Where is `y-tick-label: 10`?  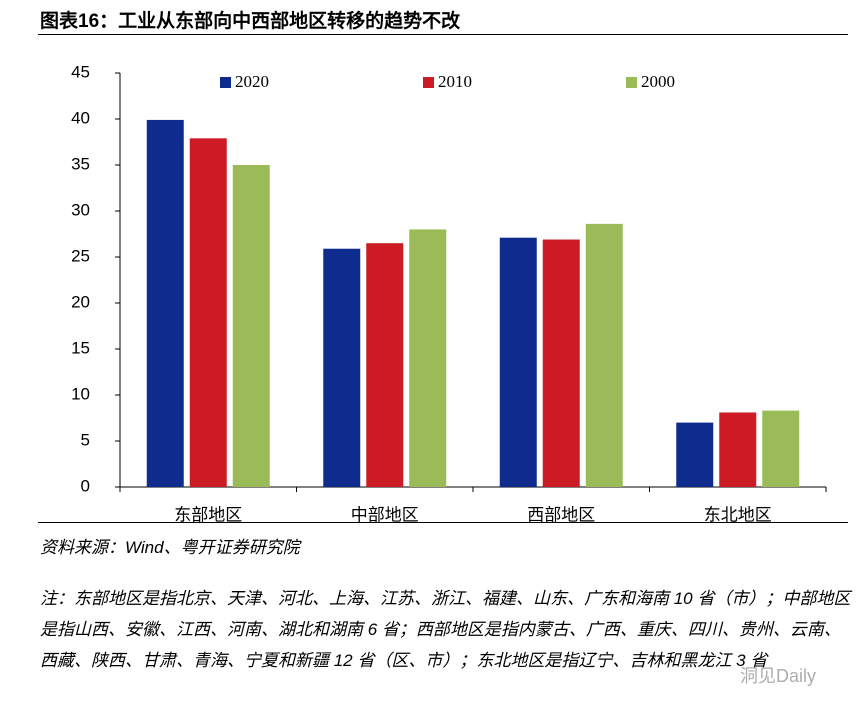
y-tick-label: 10 is located at coordinates (80, 393).